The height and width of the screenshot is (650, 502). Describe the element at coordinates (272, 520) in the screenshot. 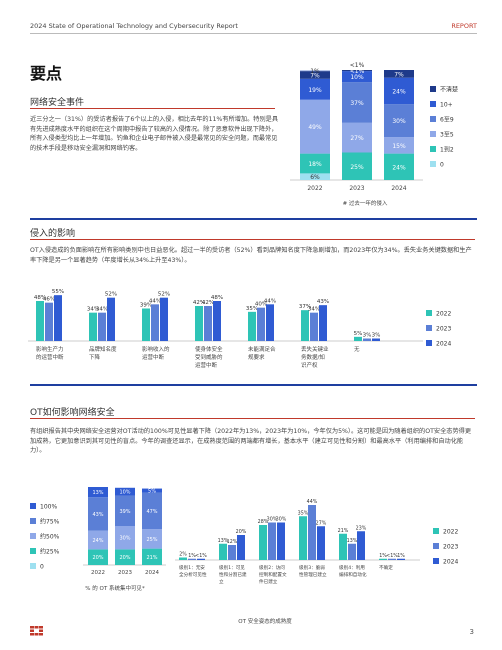

I see `data-label: 30%` at that location.